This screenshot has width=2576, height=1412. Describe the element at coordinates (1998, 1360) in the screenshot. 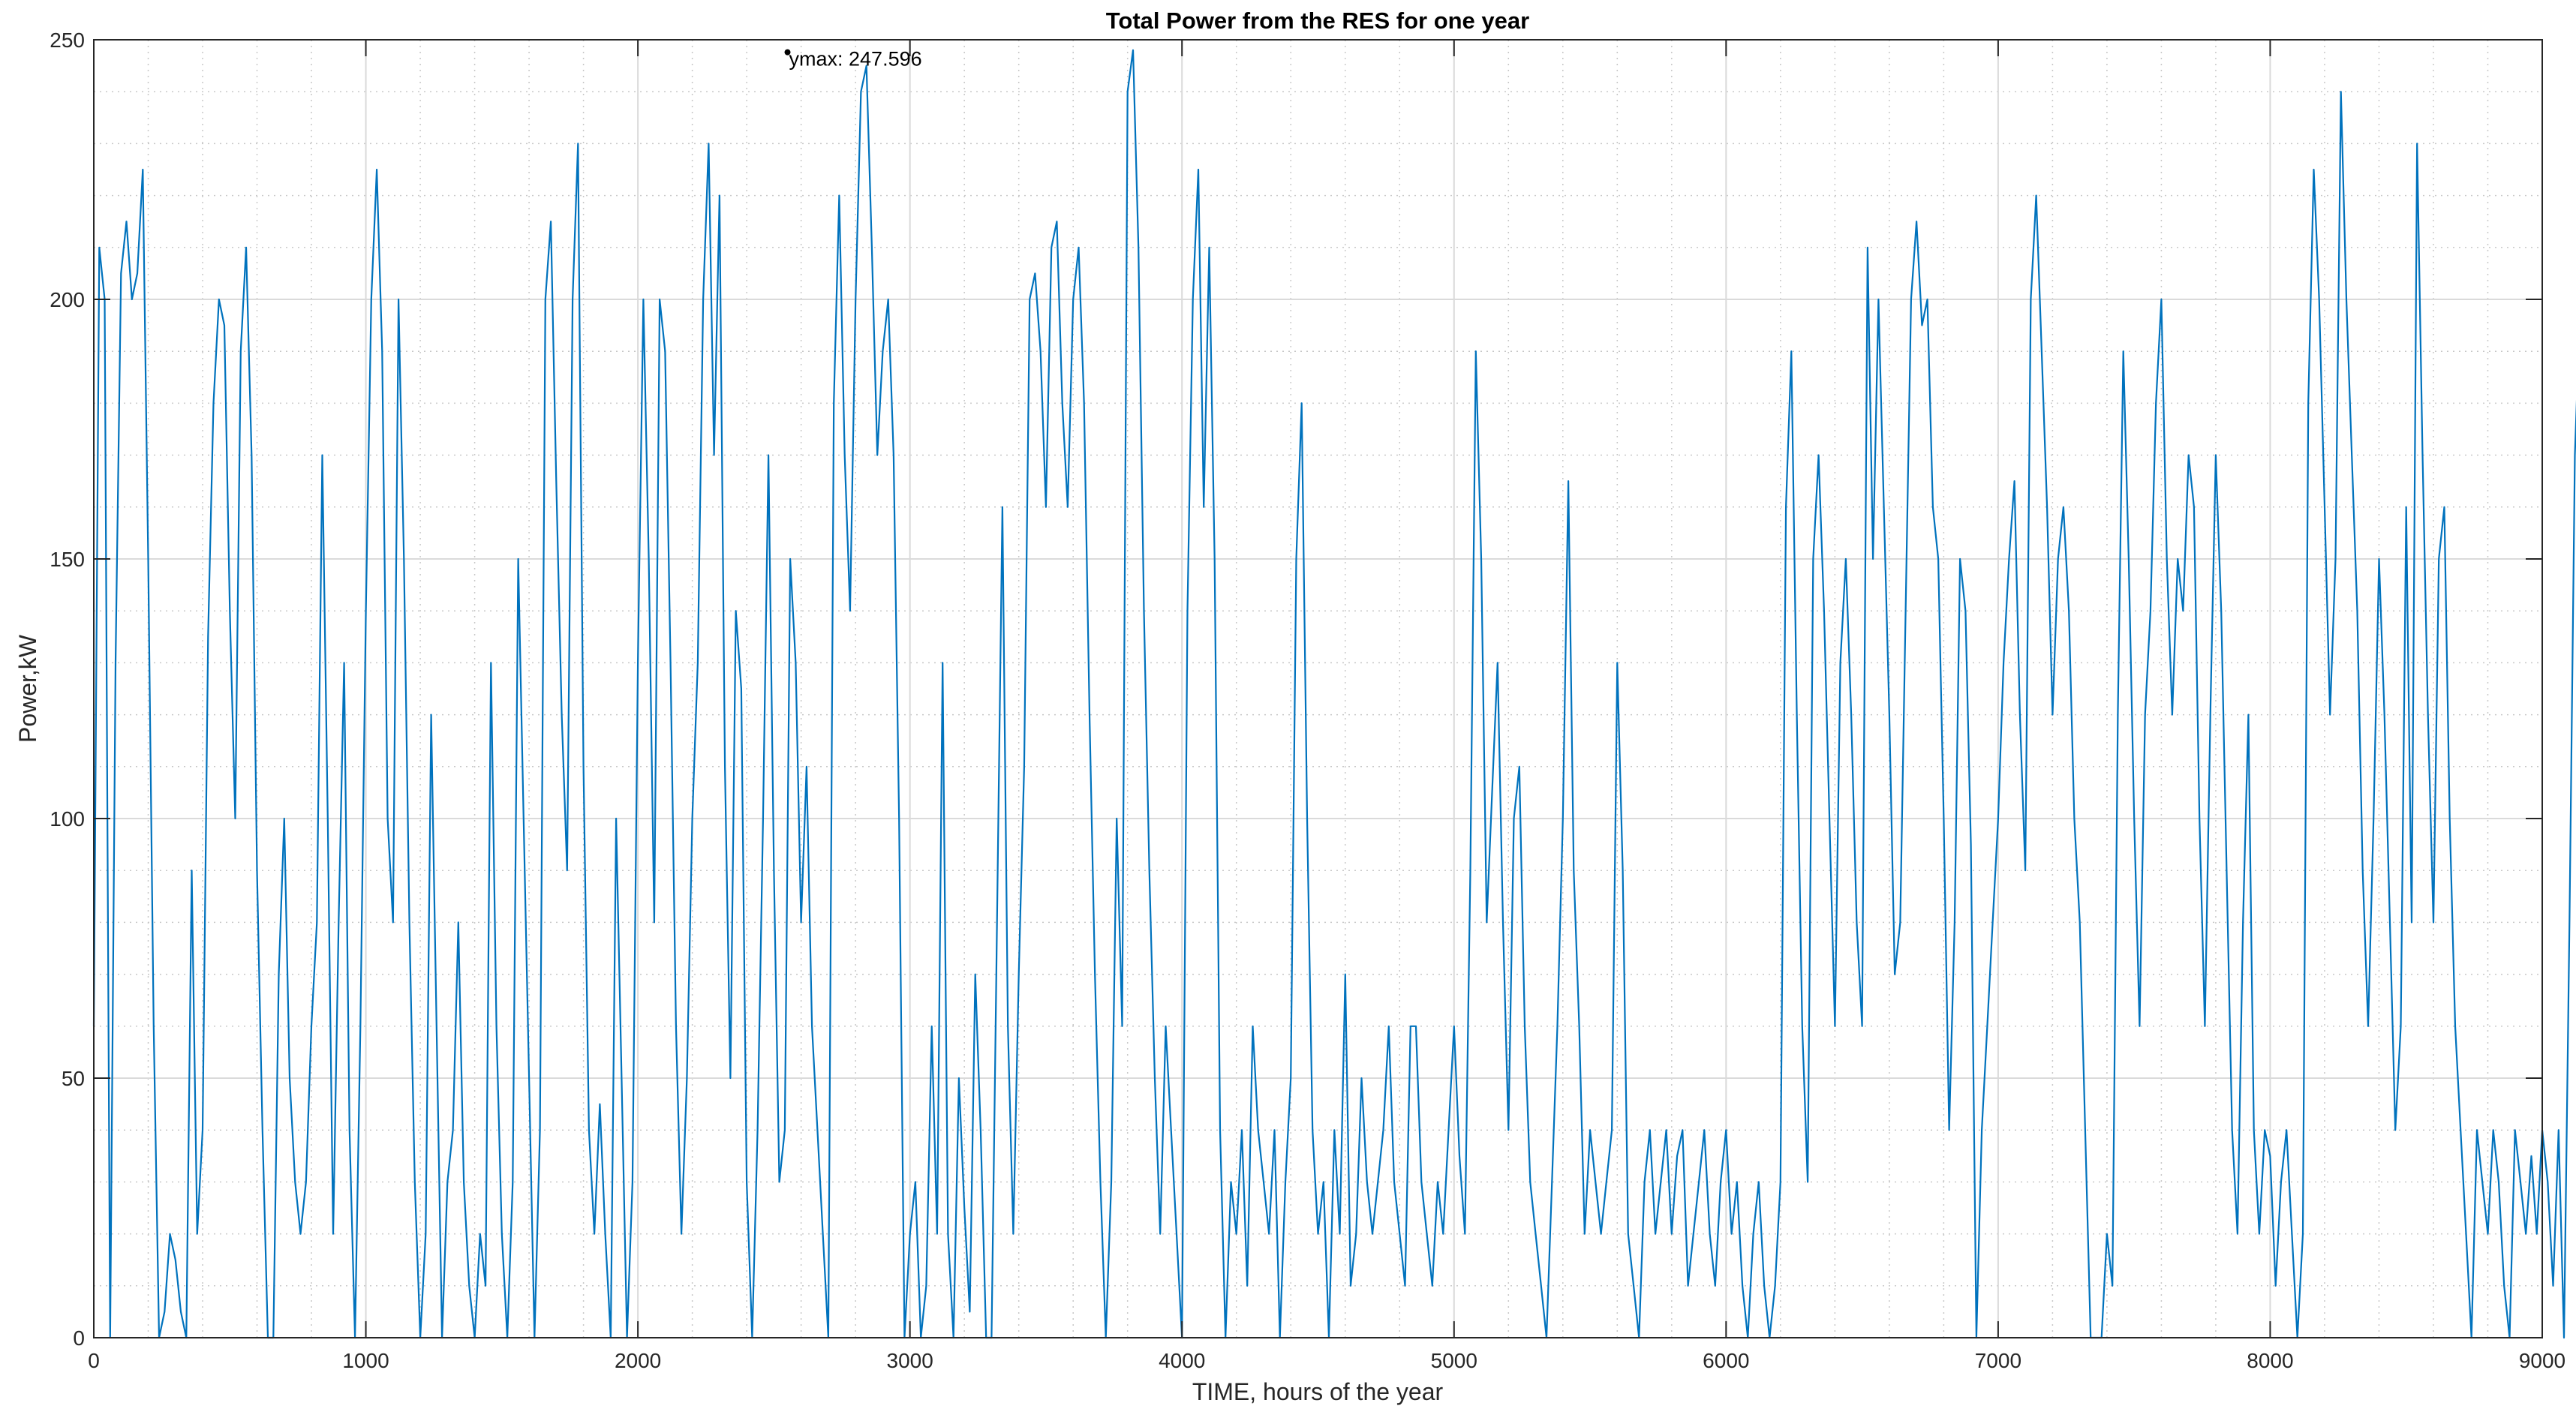

I see `x-tick-label: 7000` at that location.